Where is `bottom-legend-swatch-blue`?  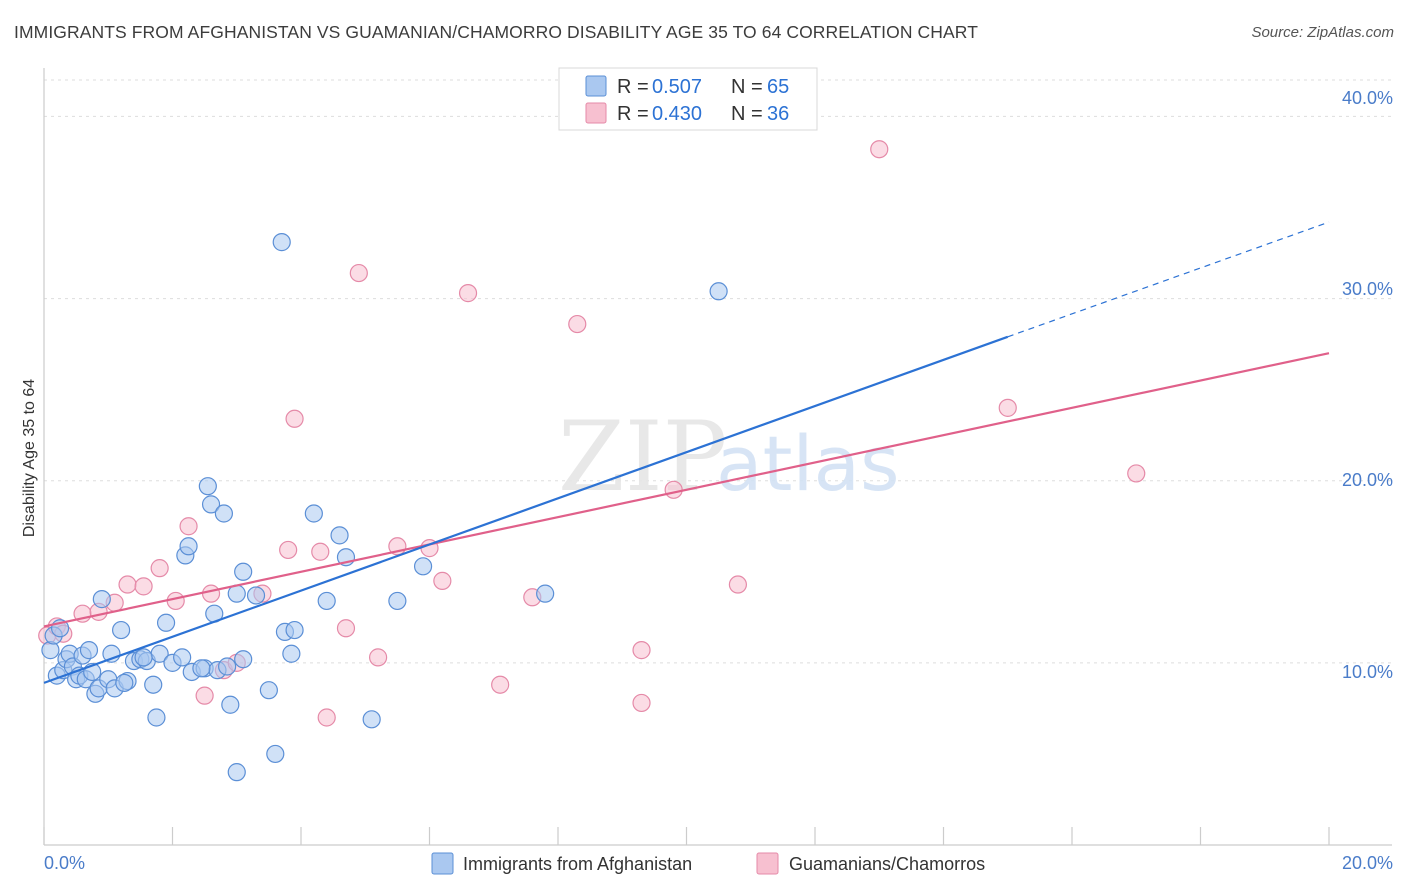
bottom-legend-swatch-blue is located at coordinates (442, 863).